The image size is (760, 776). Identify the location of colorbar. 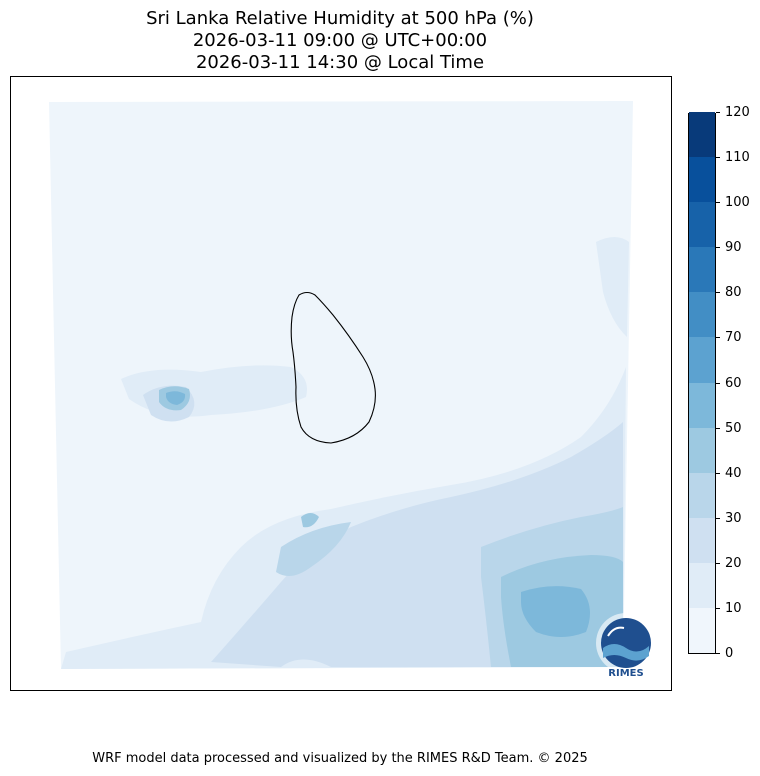
(702, 383).